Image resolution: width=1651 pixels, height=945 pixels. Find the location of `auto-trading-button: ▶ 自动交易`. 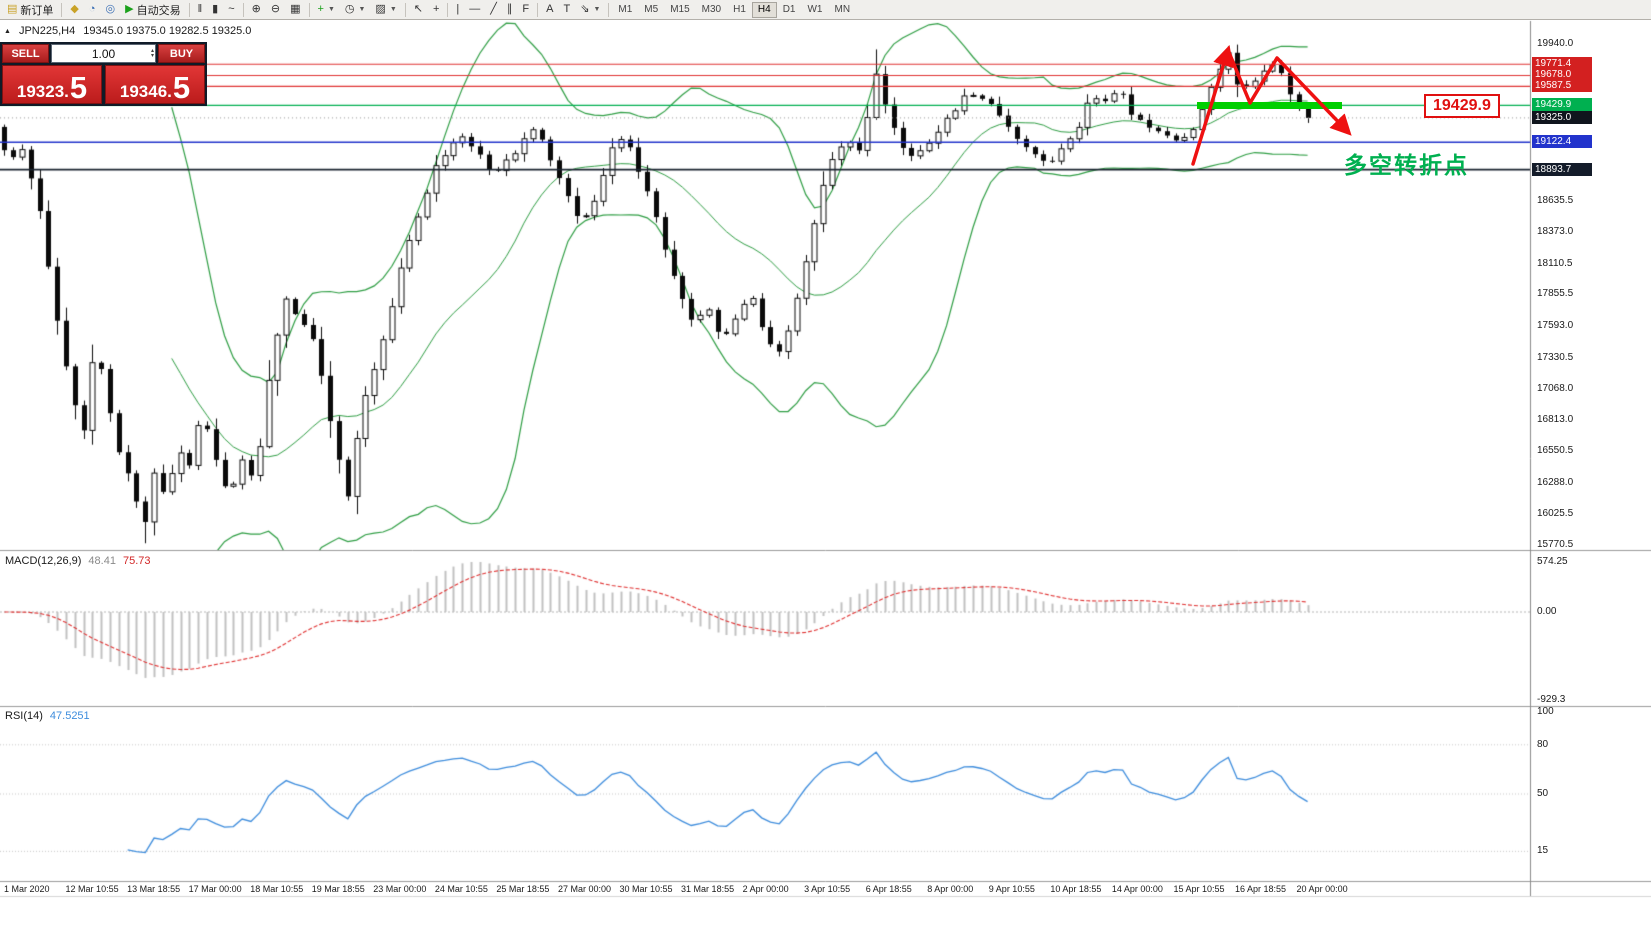

auto-trading-button: ▶ 自动交易 is located at coordinates (152, 10).